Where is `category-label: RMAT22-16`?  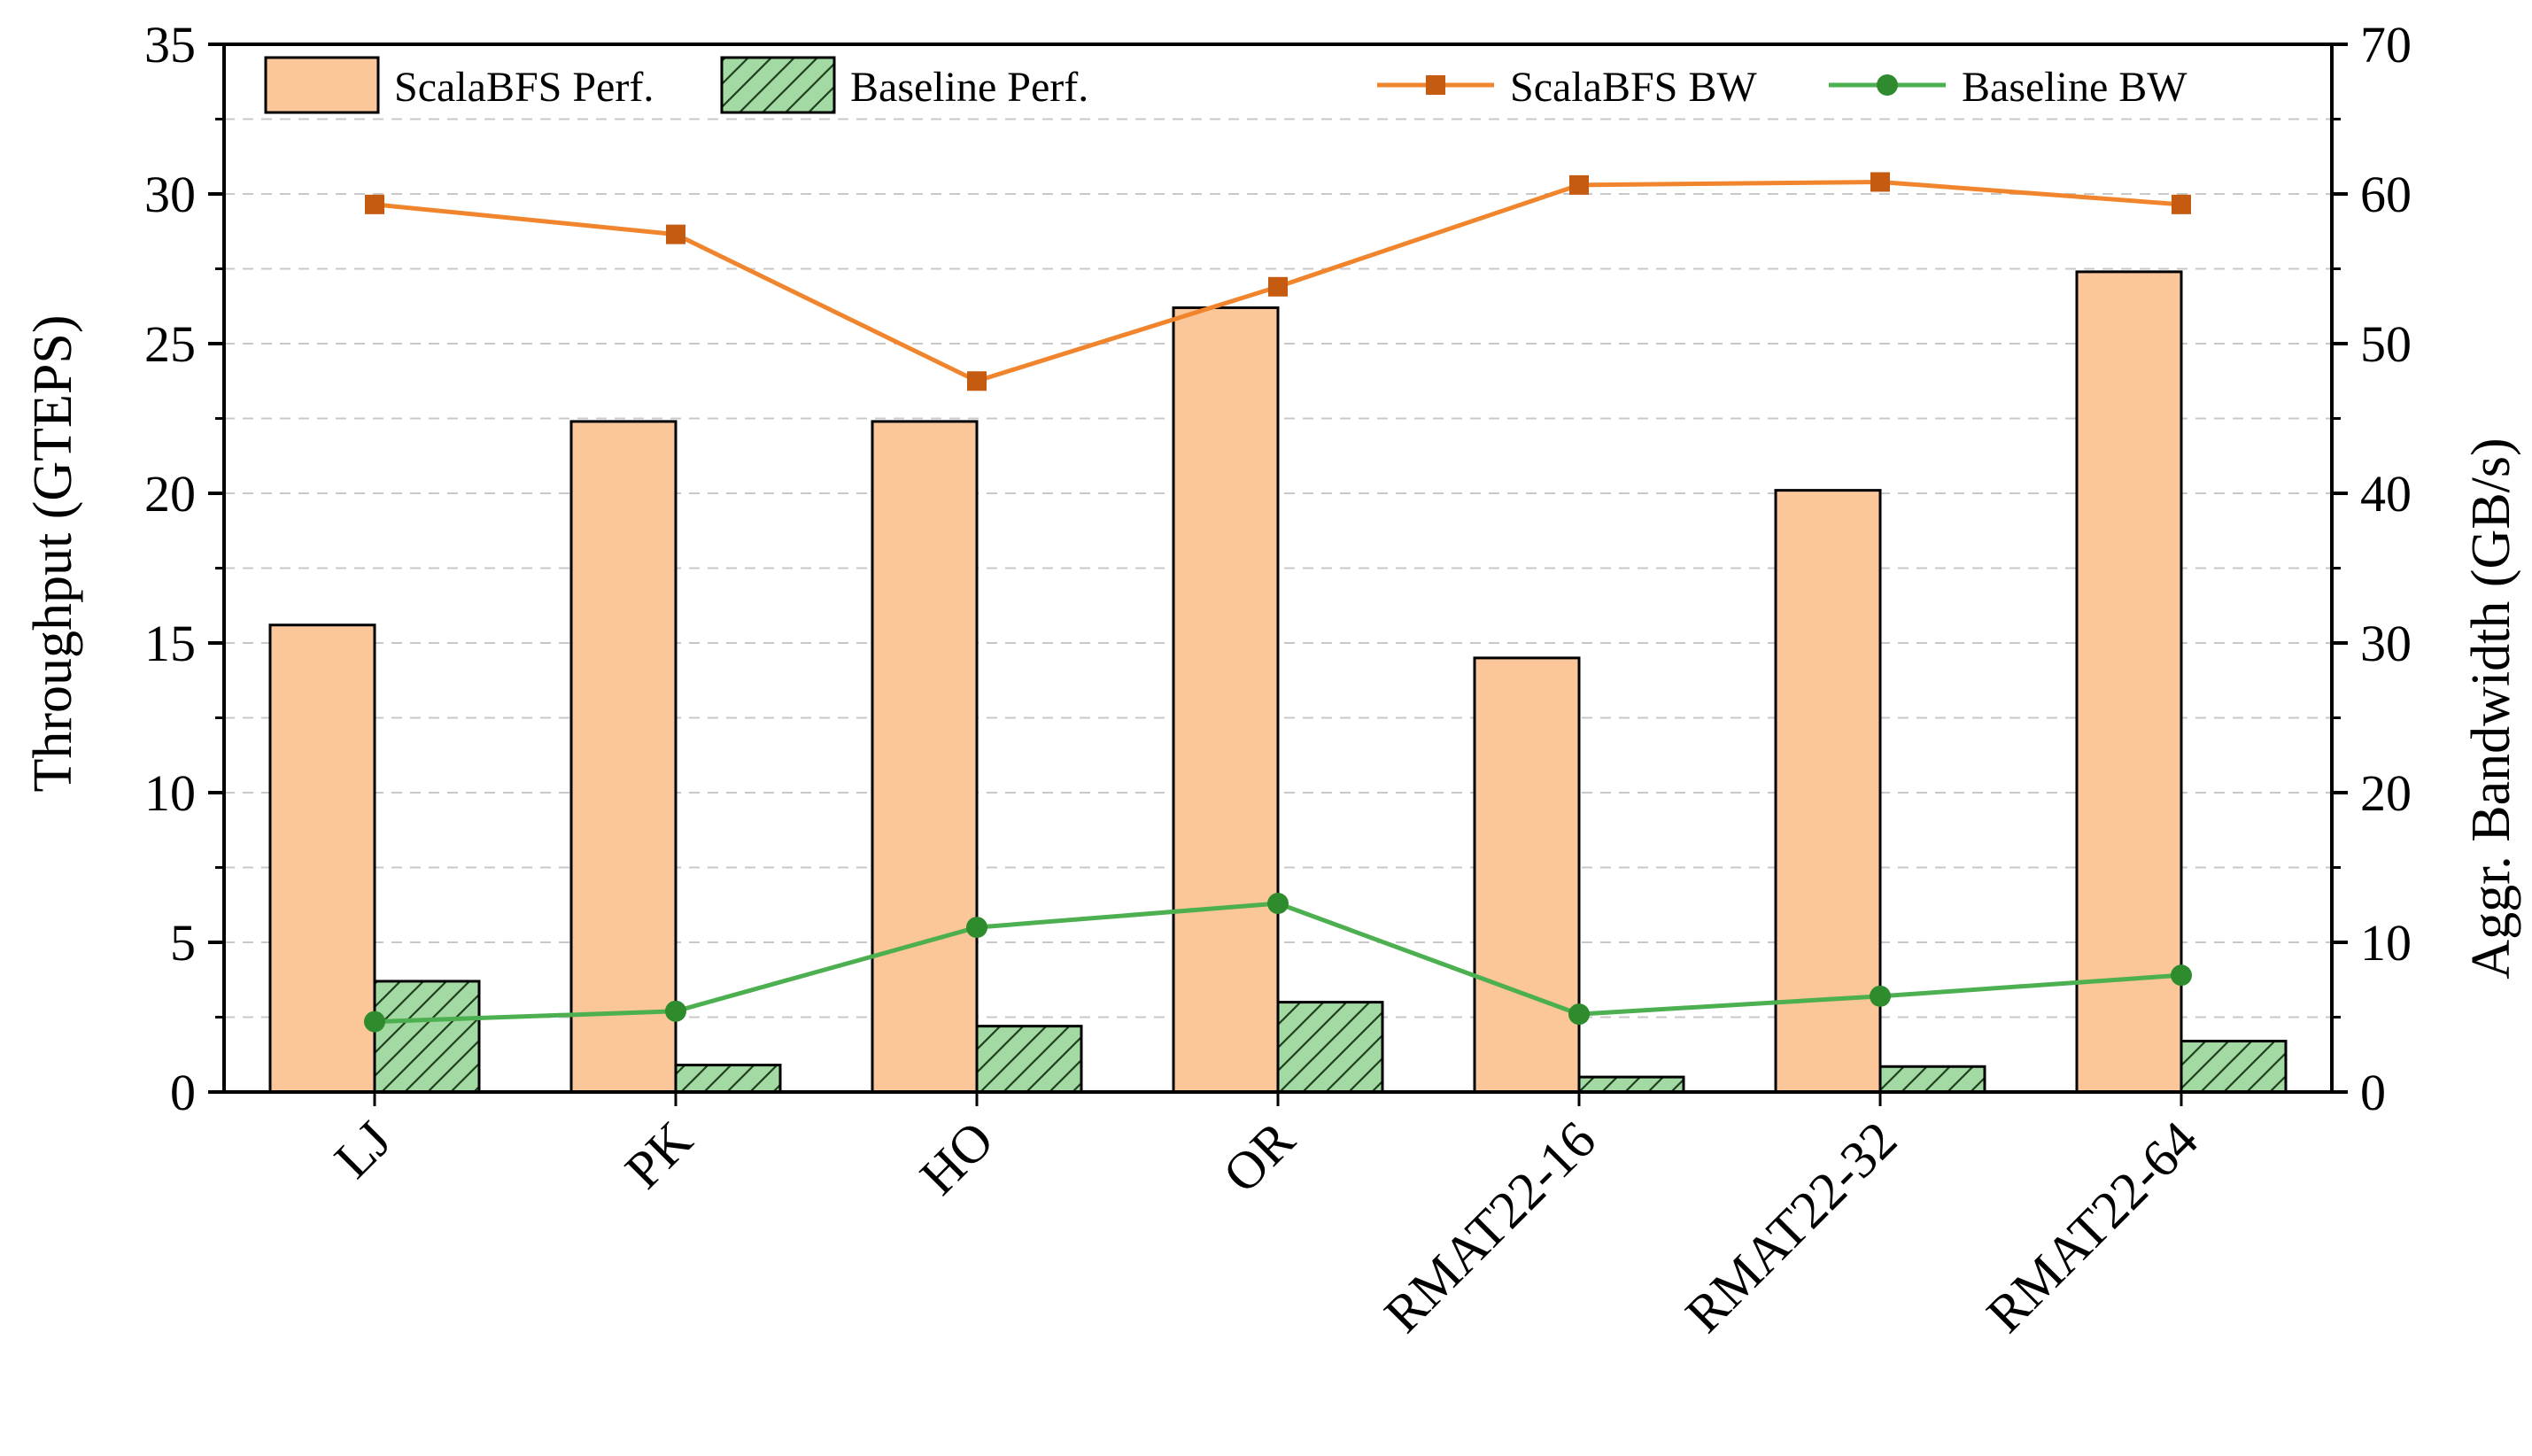
category-label: RMAT22-16 is located at coordinates (1490, 1227).